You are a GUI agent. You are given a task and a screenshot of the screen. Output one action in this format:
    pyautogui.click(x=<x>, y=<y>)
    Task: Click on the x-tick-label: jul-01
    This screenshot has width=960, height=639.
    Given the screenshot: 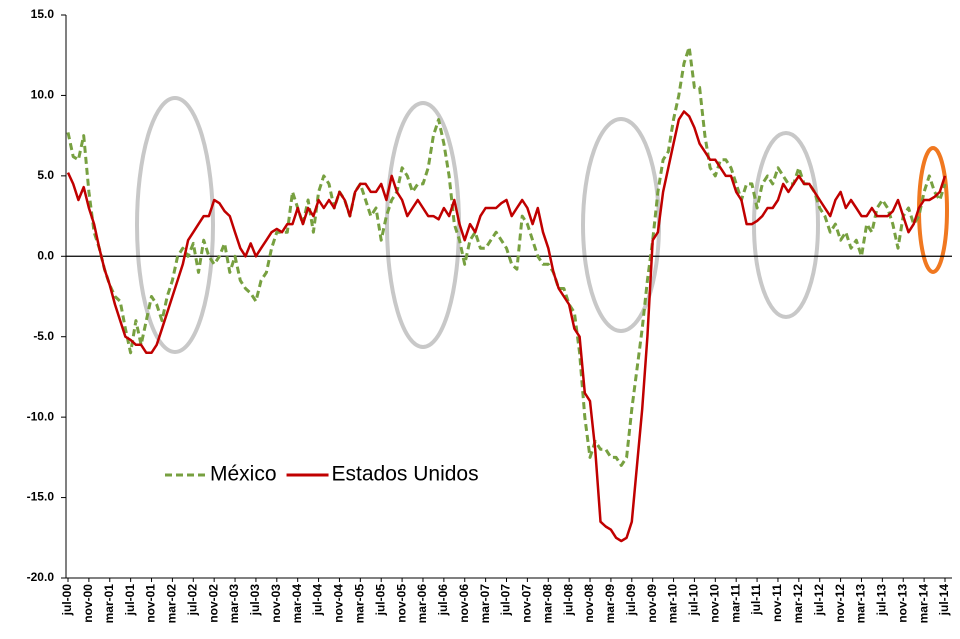 What is the action you would take?
    pyautogui.click(x=130, y=600)
    